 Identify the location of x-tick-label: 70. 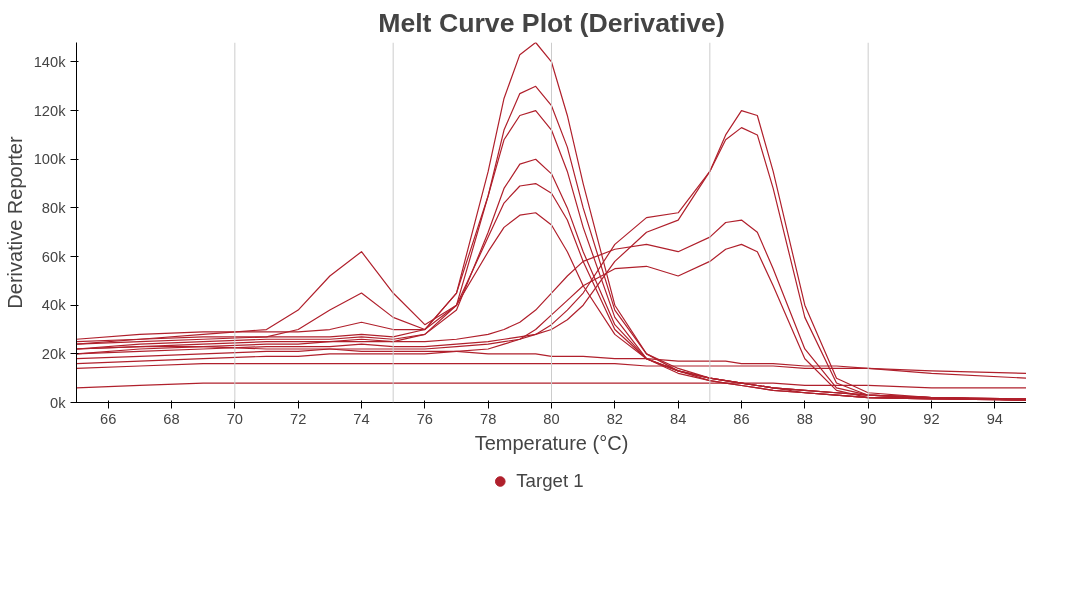
(234, 418).